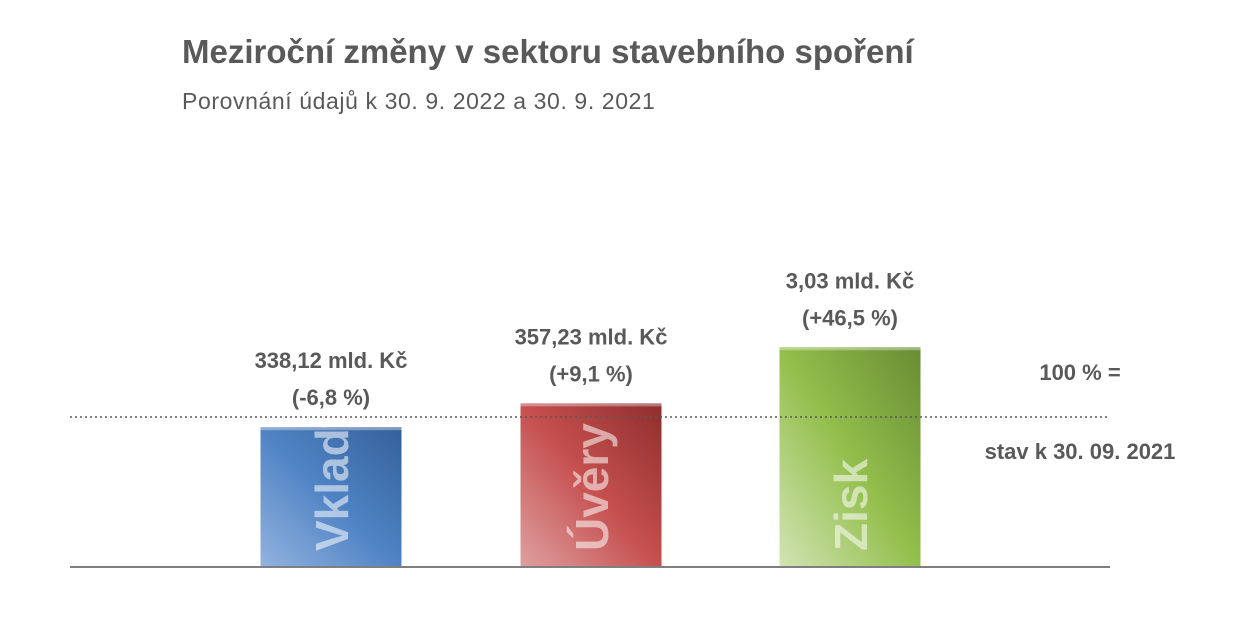 The image size is (1252, 643). Describe the element at coordinates (850, 457) in the screenshot. I see `bar-zisk` at that location.